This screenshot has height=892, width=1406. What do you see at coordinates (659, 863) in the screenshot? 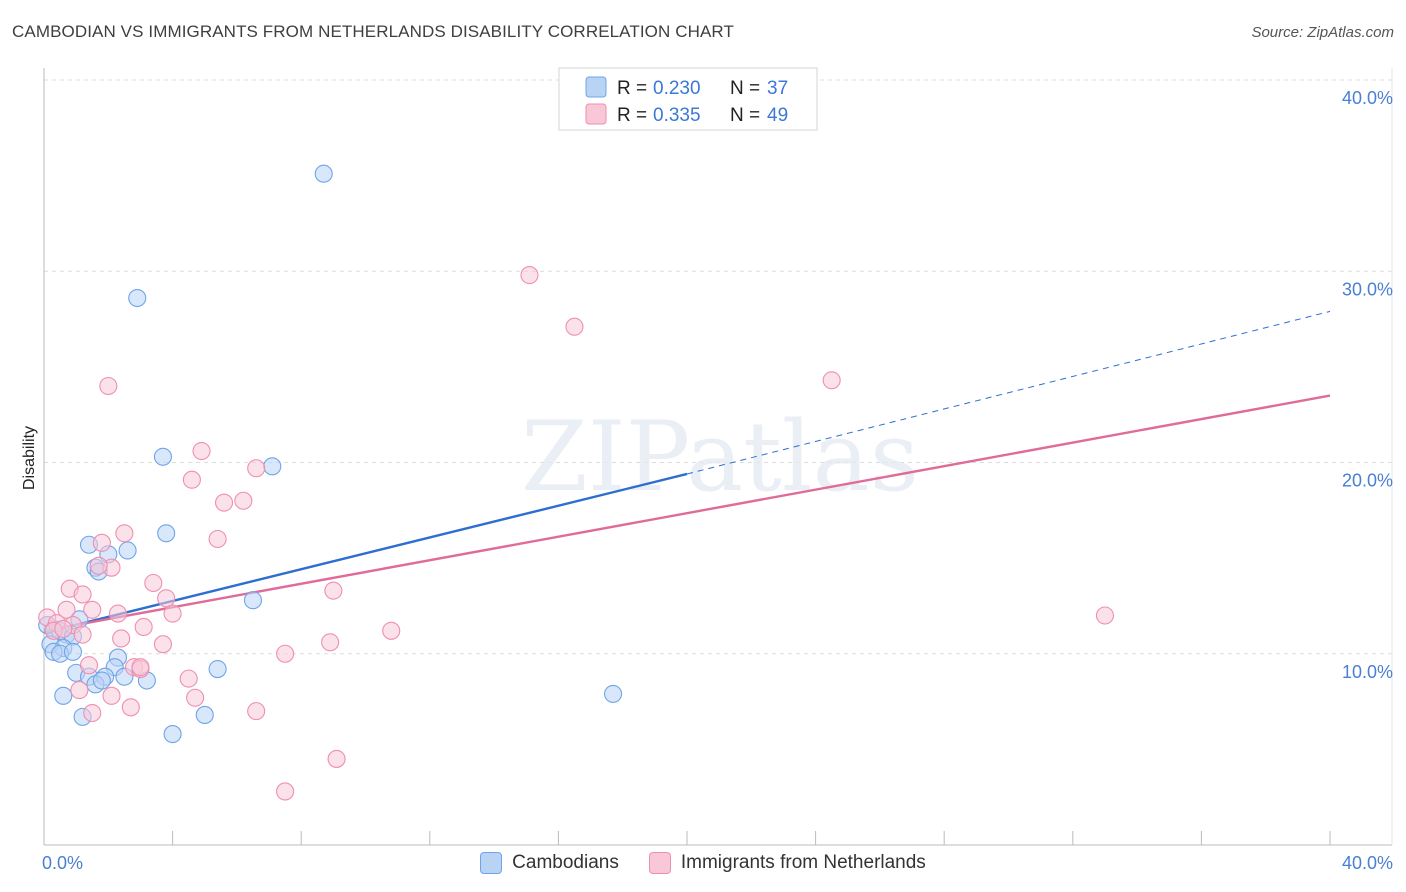
I see `legend-swatch-netherlands` at bounding box center [659, 863].